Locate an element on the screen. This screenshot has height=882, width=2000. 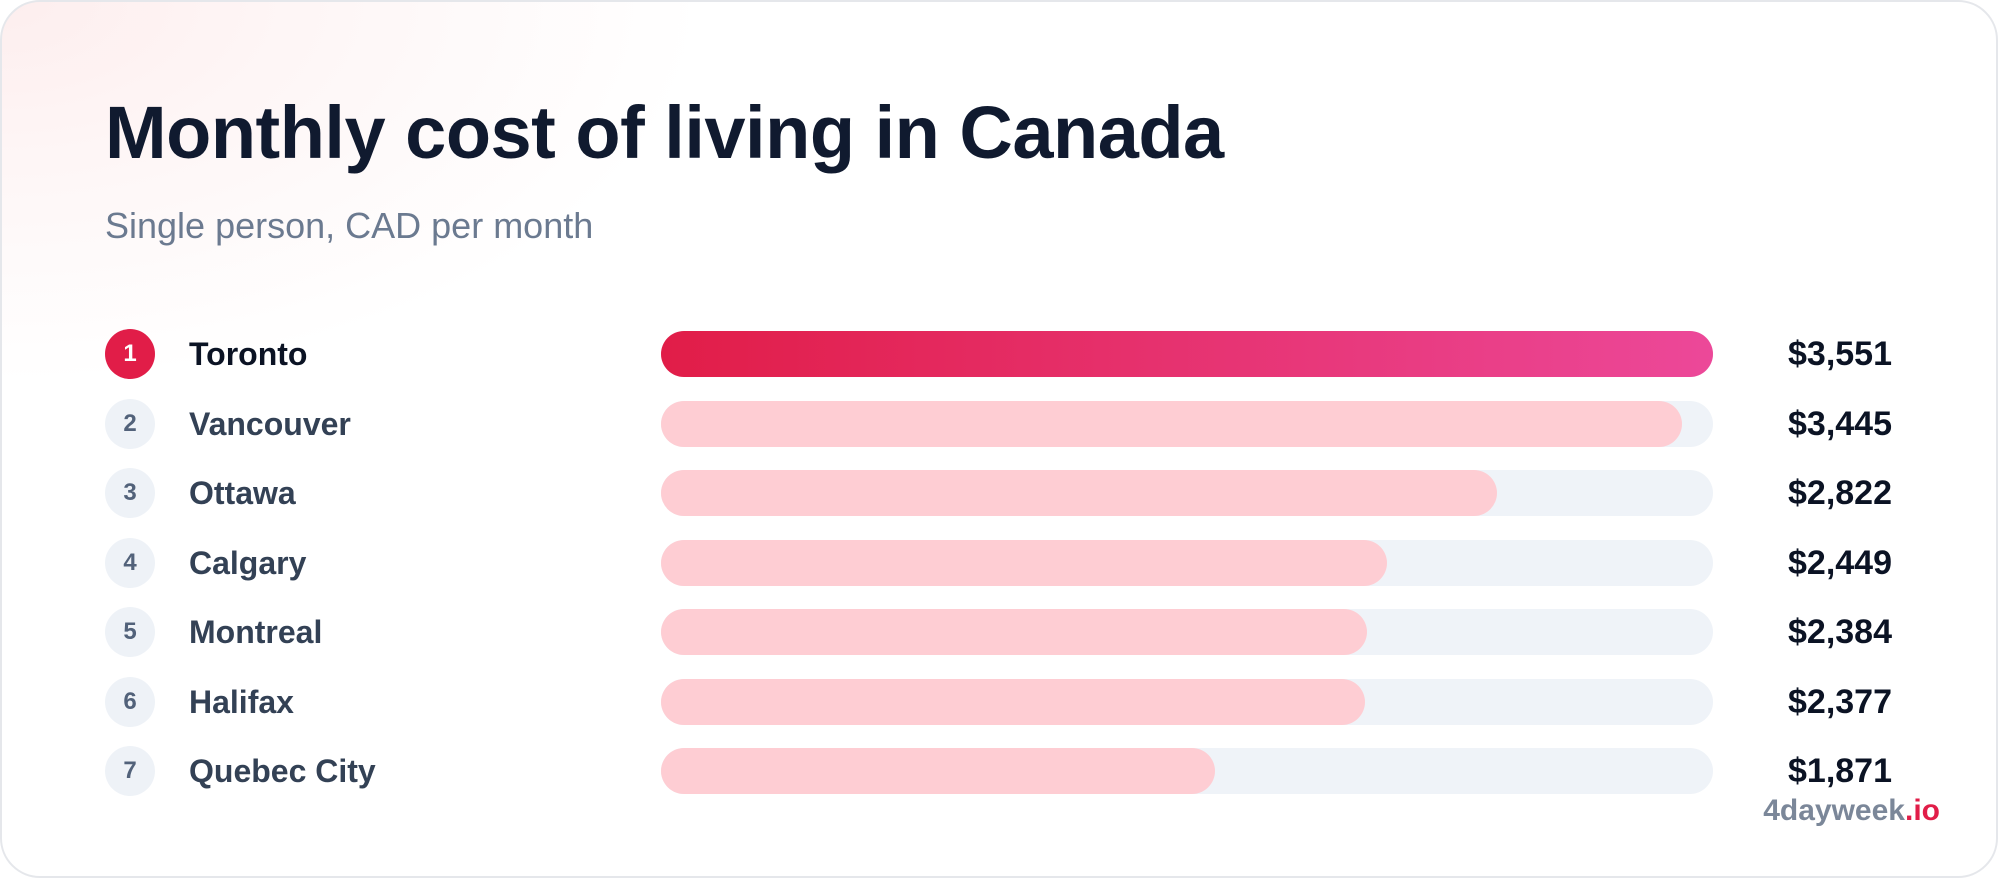
bar-row: 2 Vancouver $3,445 is located at coordinates (999, 424).